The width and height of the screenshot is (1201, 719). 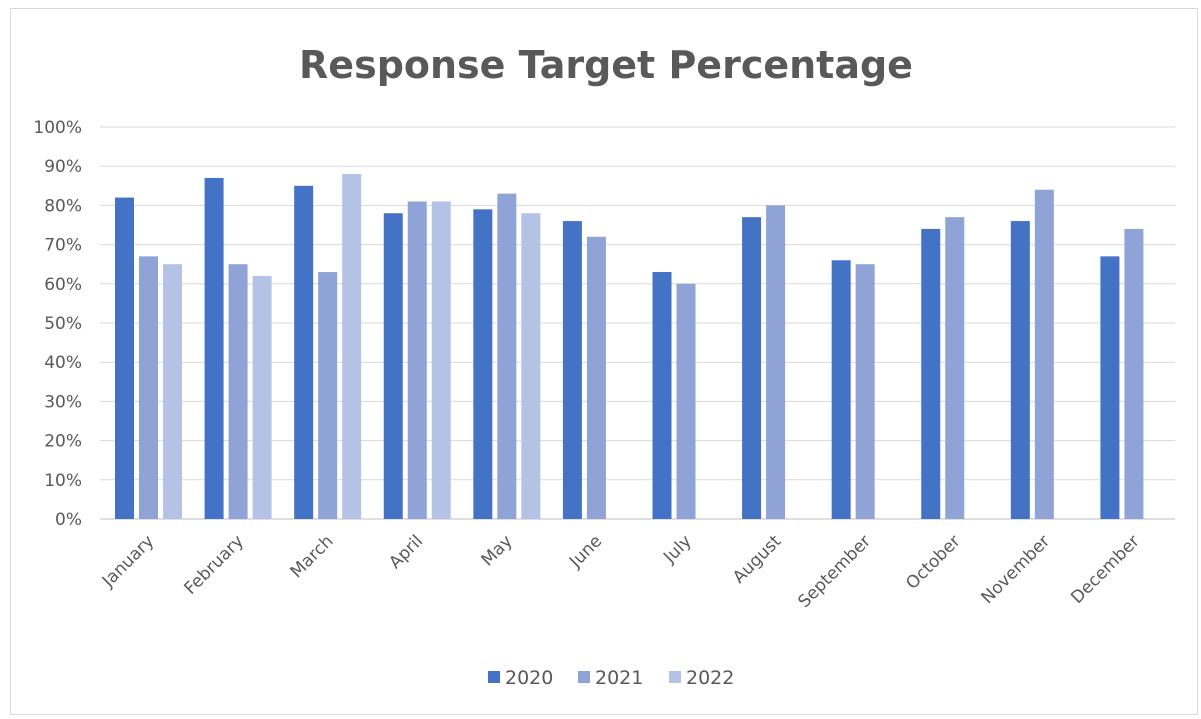 What do you see at coordinates (1015, 569) in the screenshot?
I see `x-tick-label: November` at bounding box center [1015, 569].